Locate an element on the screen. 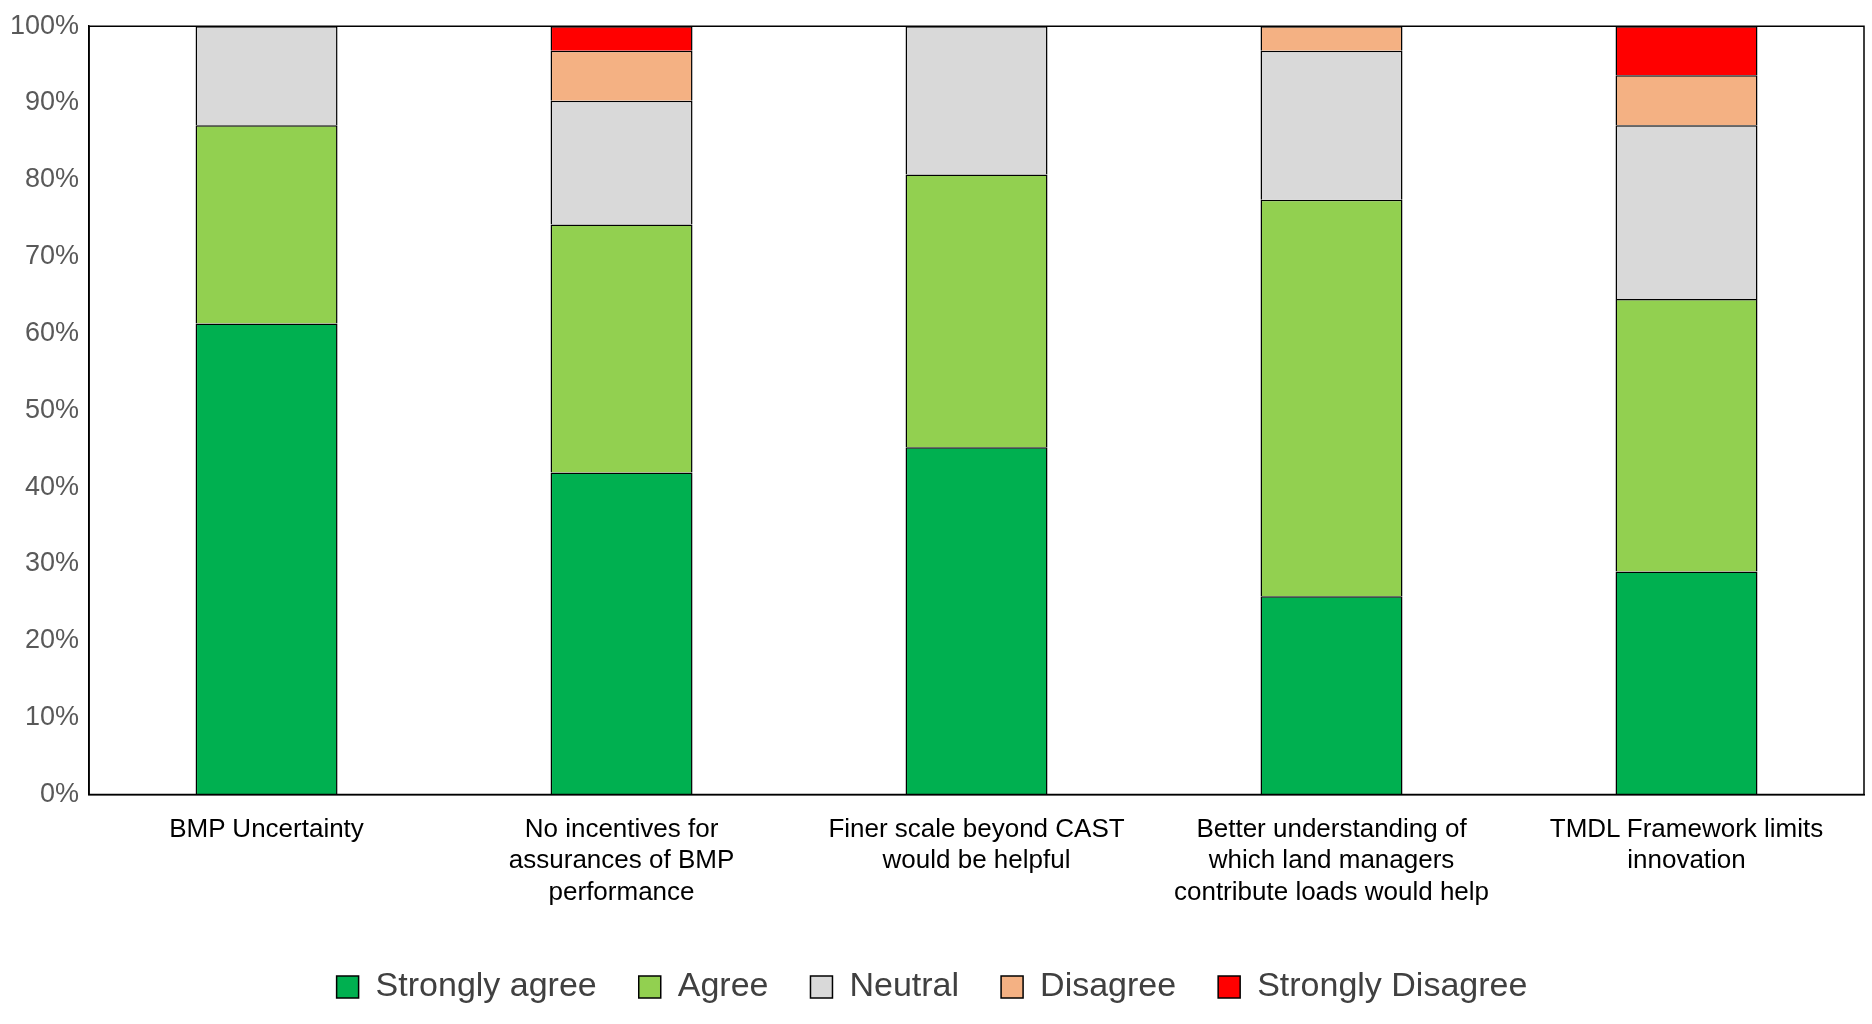  y-tick-label: 100% is located at coordinates (44, 24).